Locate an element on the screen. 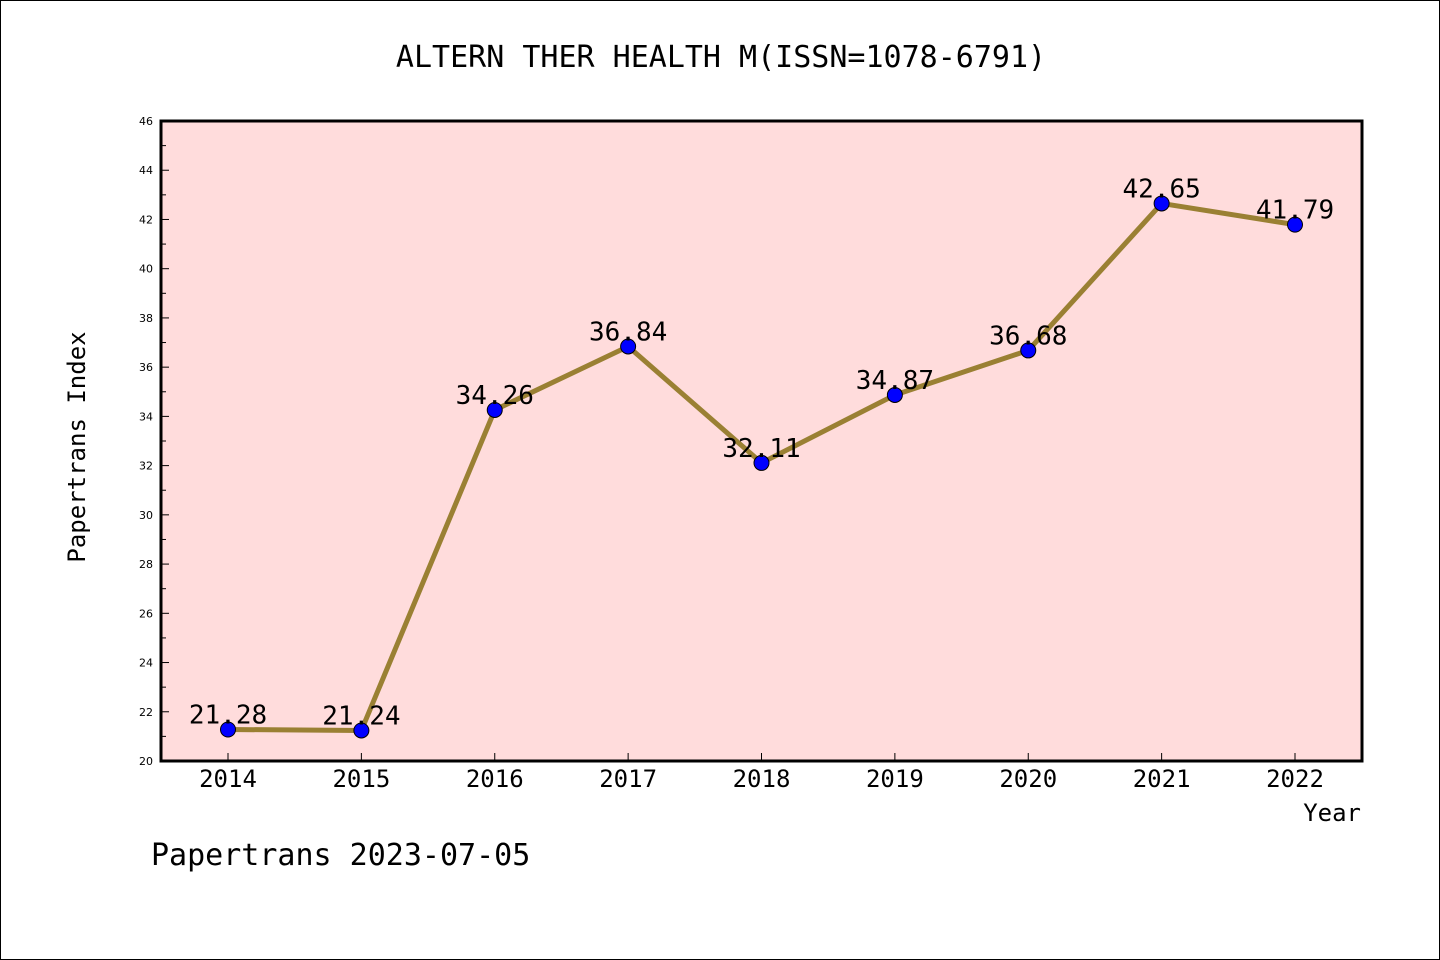 The height and width of the screenshot is (960, 1440). y-tick-label: 24 is located at coordinates (146, 663).